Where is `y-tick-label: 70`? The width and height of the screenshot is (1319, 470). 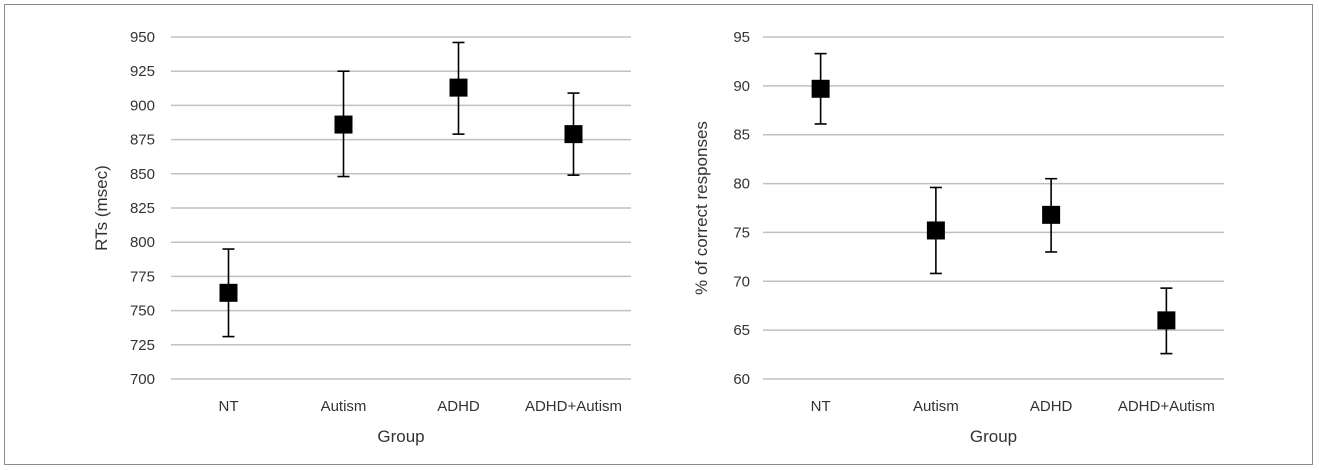
y-tick-label: 70 is located at coordinates (741, 281).